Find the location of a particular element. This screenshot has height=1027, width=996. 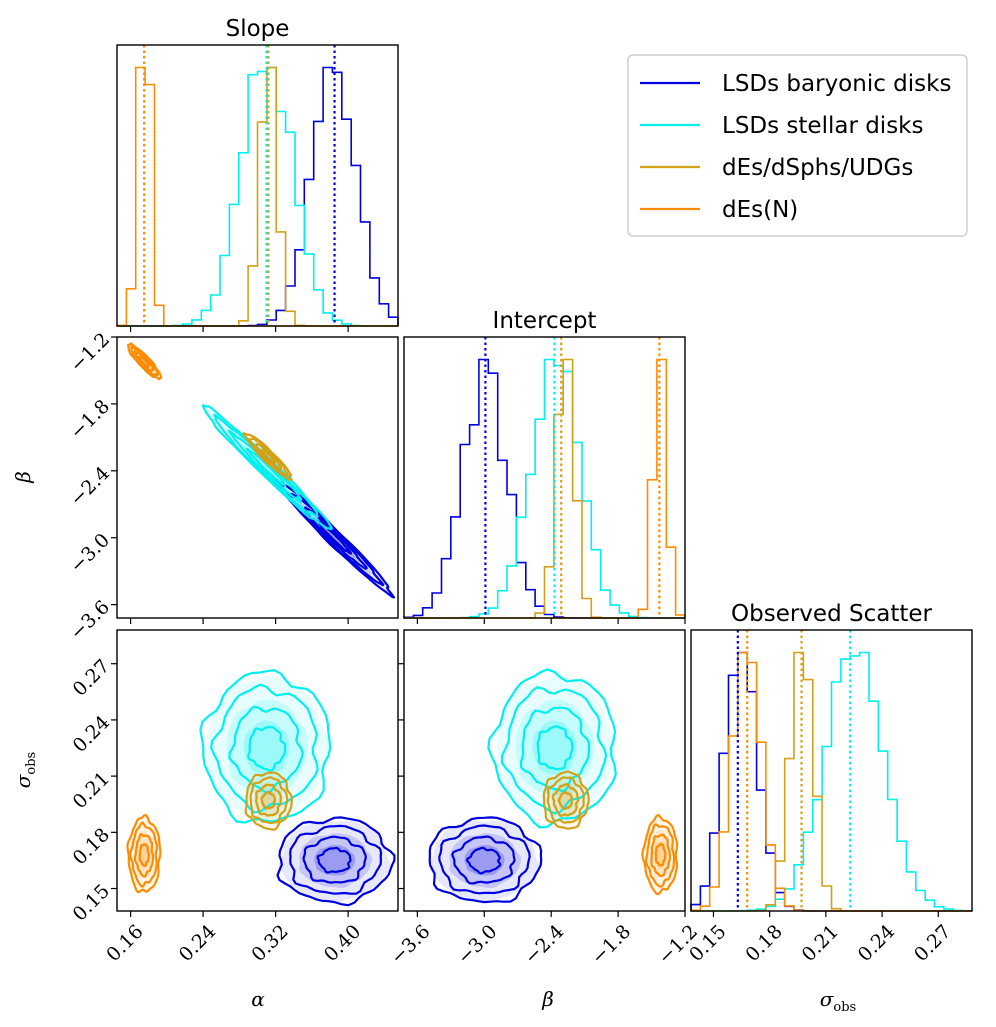

xlabel-beta: β is located at coordinates (547, 999).